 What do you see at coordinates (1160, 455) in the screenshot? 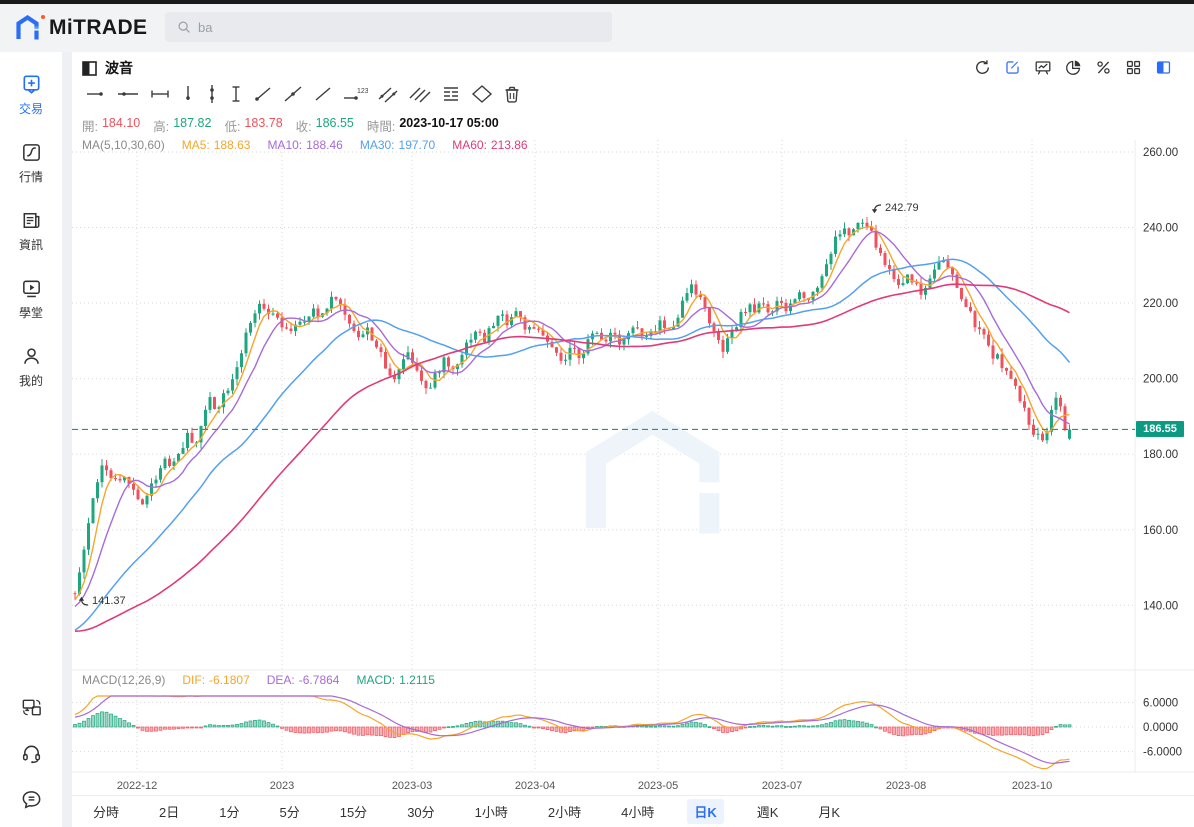
I see `svg-text: 180.00` at bounding box center [1160, 455].